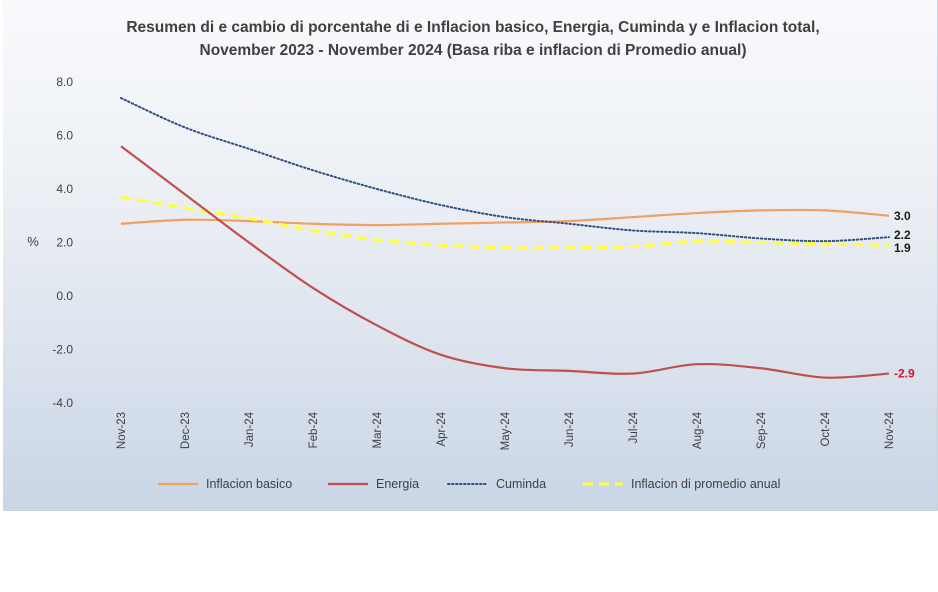  Describe the element at coordinates (698, 430) in the screenshot. I see `x-tick-label: Aug-24` at that location.